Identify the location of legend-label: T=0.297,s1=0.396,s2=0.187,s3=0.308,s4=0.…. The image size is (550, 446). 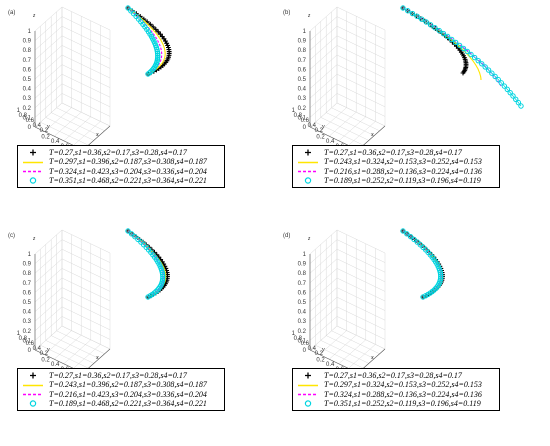
(128, 162).